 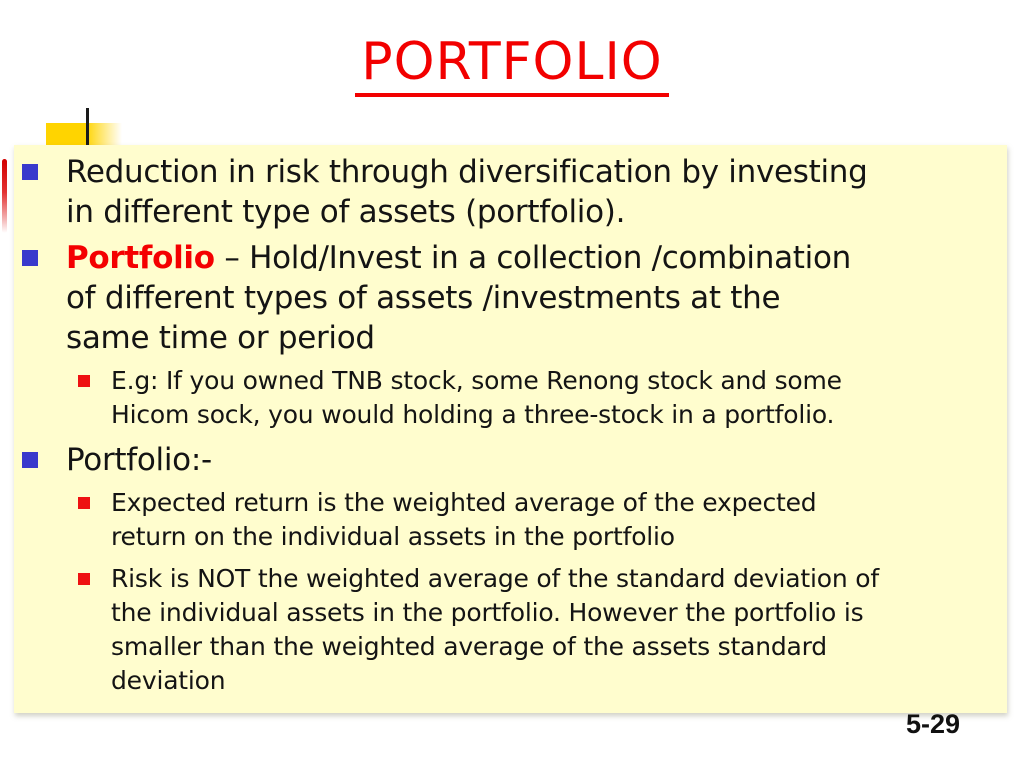 What do you see at coordinates (510, 460) in the screenshot?
I see `bullet-item: Portfolio:-` at bounding box center [510, 460].